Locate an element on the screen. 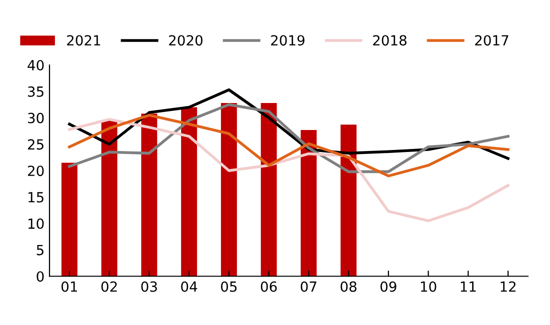  y-tick-label: 5 is located at coordinates (40, 250).